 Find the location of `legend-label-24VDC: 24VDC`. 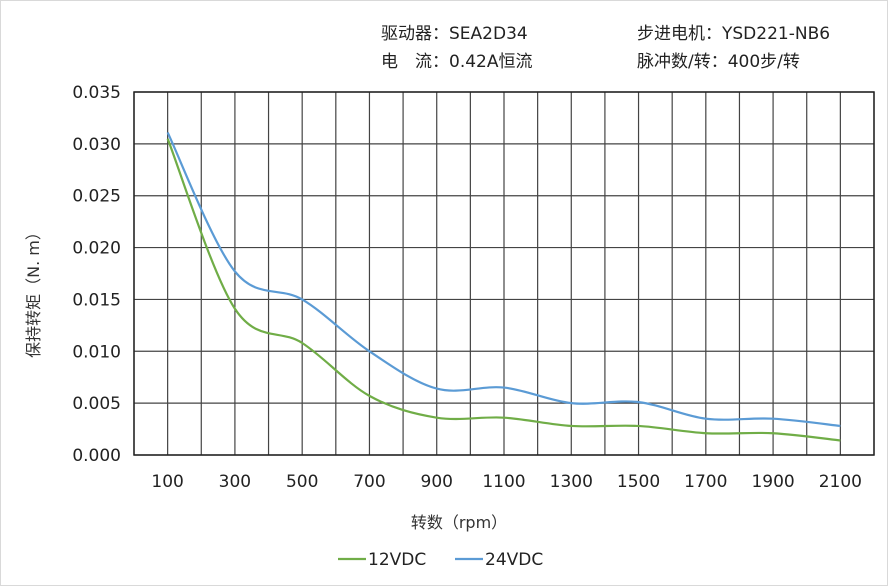

legend-label-24VDC: 24VDC is located at coordinates (514, 560).